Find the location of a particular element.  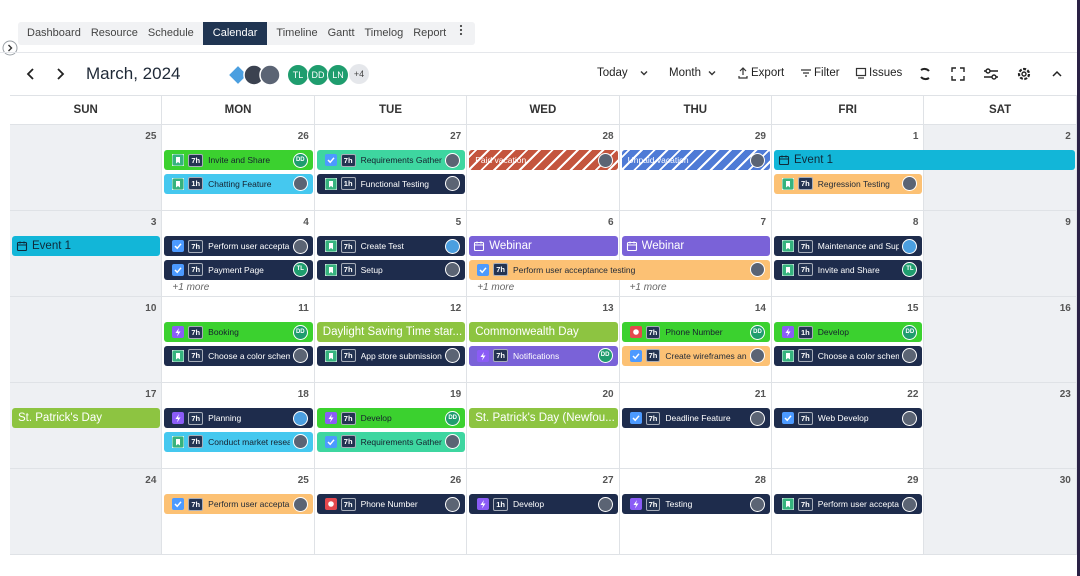

more-members: +4 is located at coordinates (359, 74).